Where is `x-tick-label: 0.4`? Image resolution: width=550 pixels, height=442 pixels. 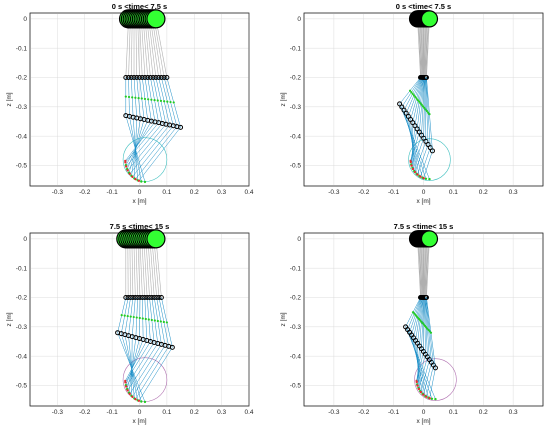
x-tick-label: 0.4 is located at coordinates (248, 412).